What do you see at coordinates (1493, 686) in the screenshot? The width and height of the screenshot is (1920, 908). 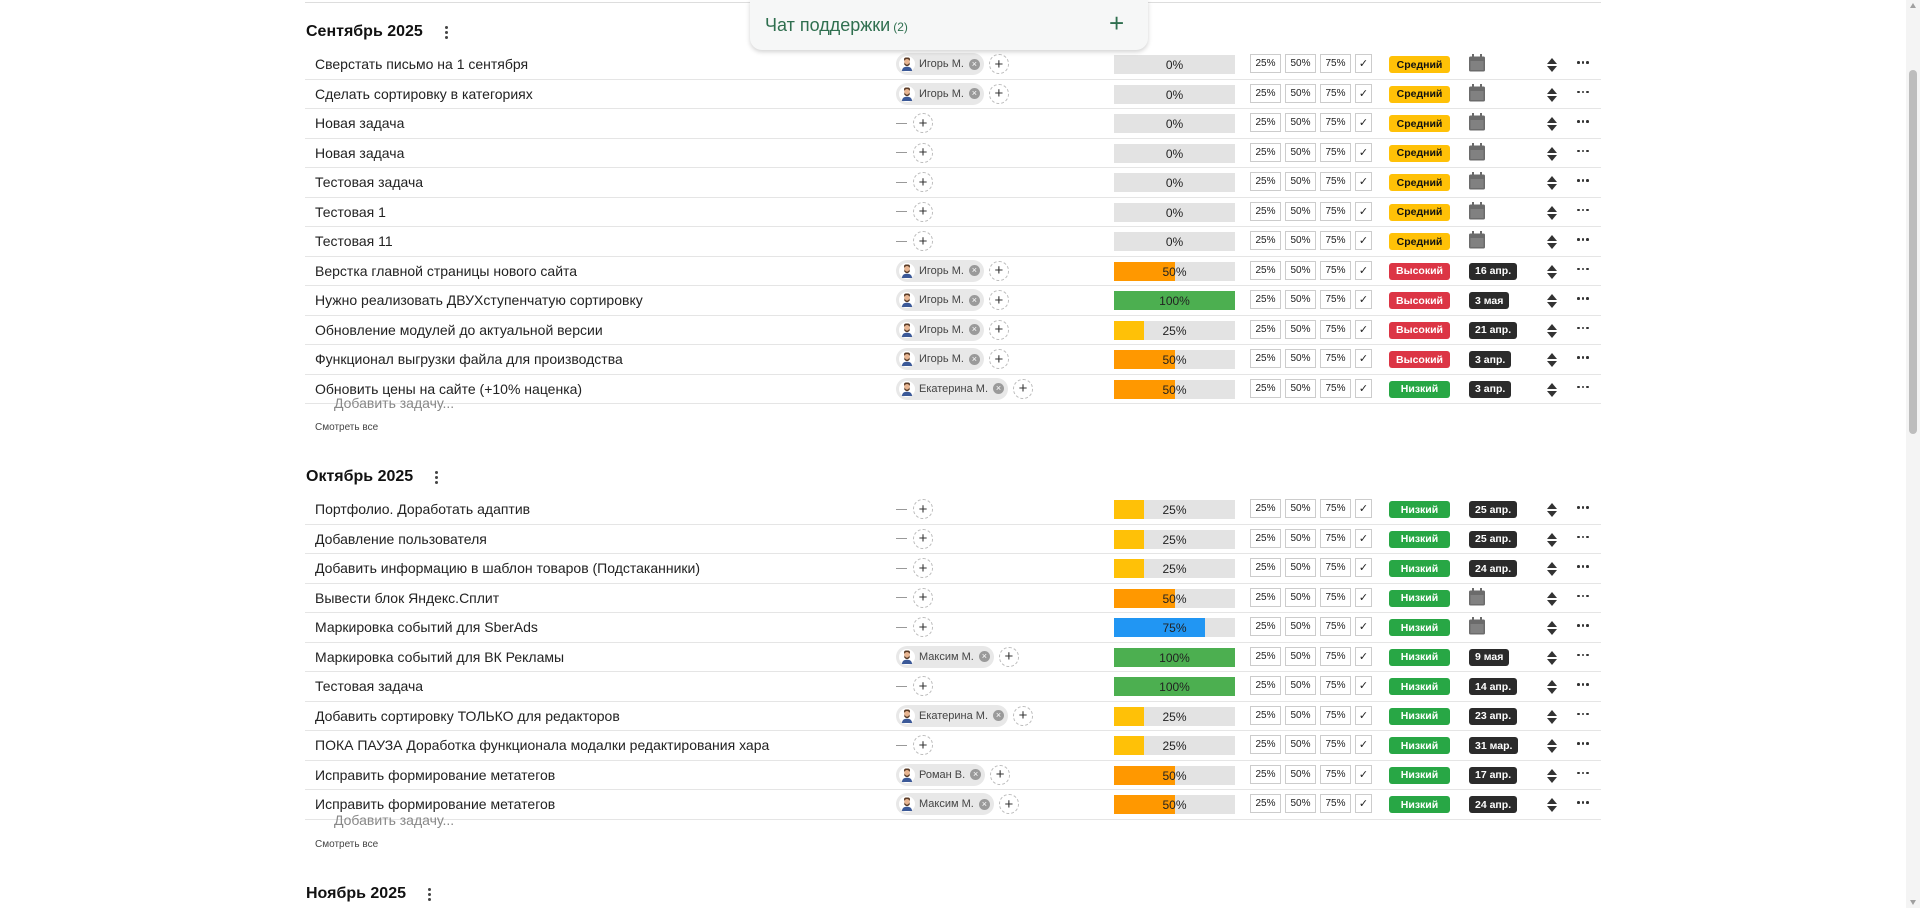 I see `due-date-badge: 14 апр.` at bounding box center [1493, 686].